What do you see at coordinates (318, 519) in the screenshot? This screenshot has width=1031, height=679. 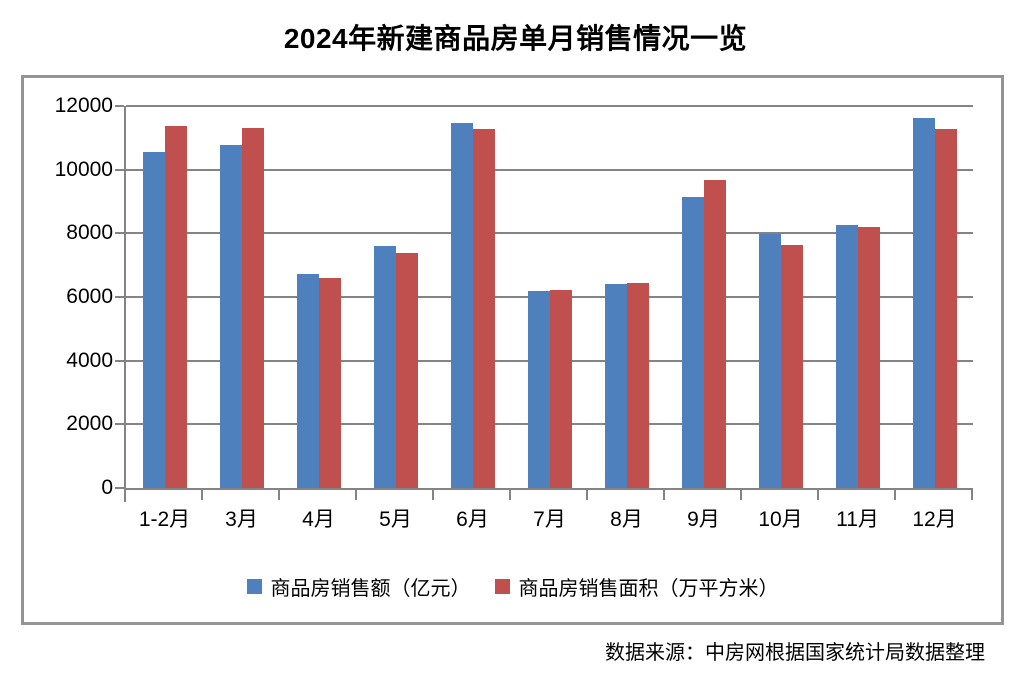 I see `x-axis-label: 4月` at bounding box center [318, 519].